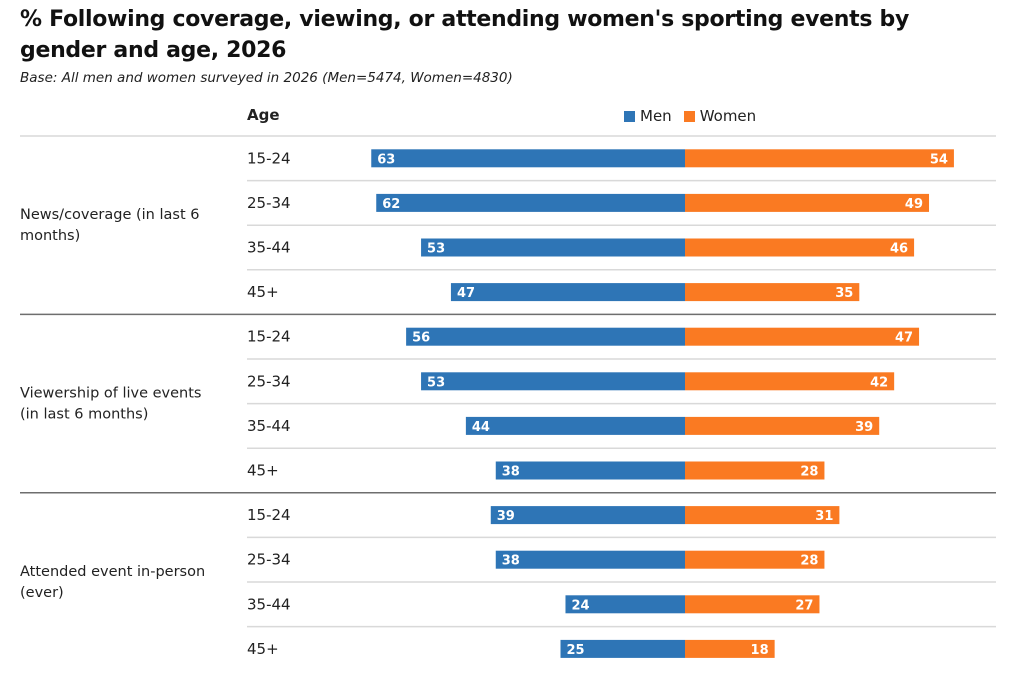 The image size is (1024, 690). I want to click on data-label-women: 27, so click(804, 605).